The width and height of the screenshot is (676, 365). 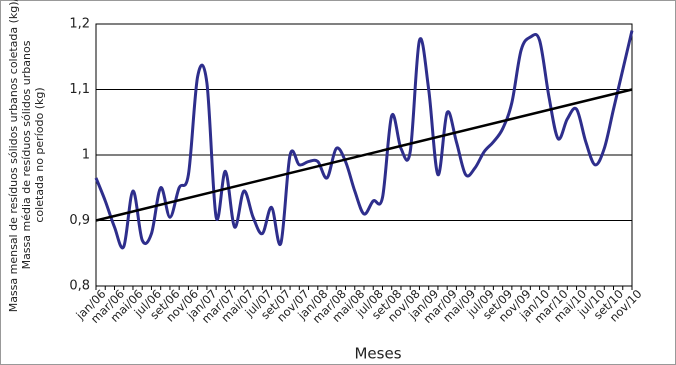 I want to click on x-axis-label: Meses, so click(x=377, y=354).